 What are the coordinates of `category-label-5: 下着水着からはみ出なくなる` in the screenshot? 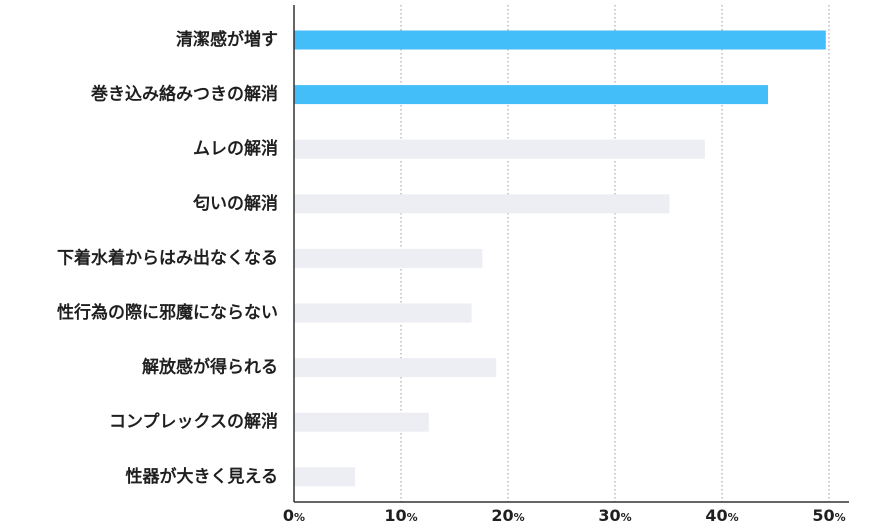 It's located at (167, 257).